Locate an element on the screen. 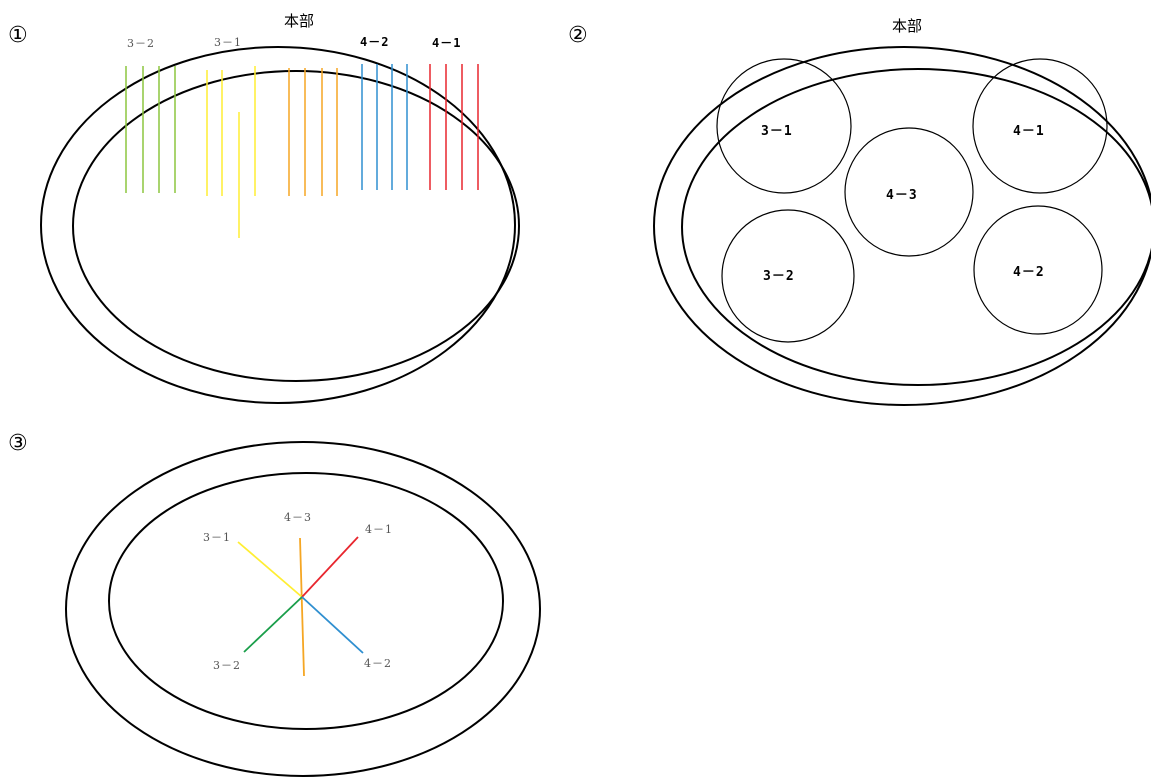  inner-ring is located at coordinates (306, 601).